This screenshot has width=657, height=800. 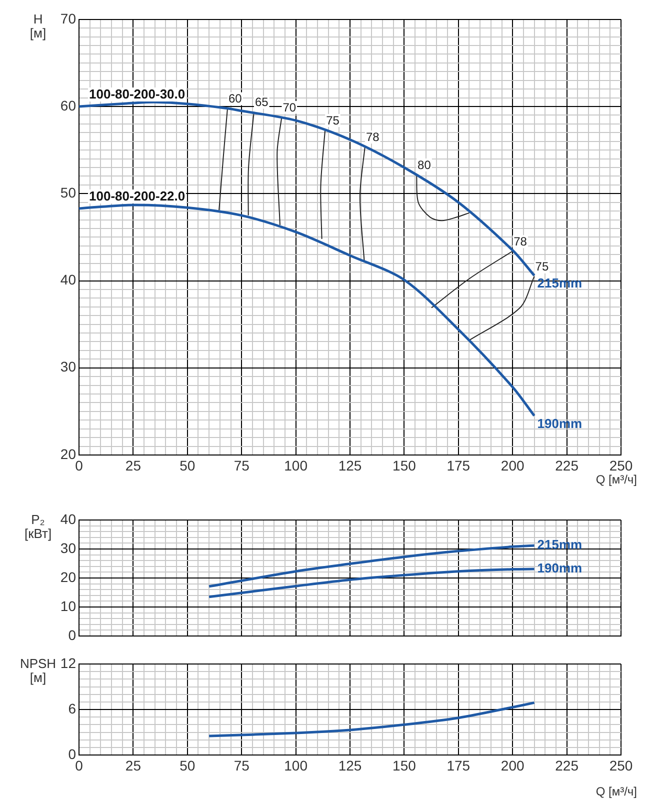 What do you see at coordinates (235, 99) in the screenshot?
I see `series-label: 60` at bounding box center [235, 99].